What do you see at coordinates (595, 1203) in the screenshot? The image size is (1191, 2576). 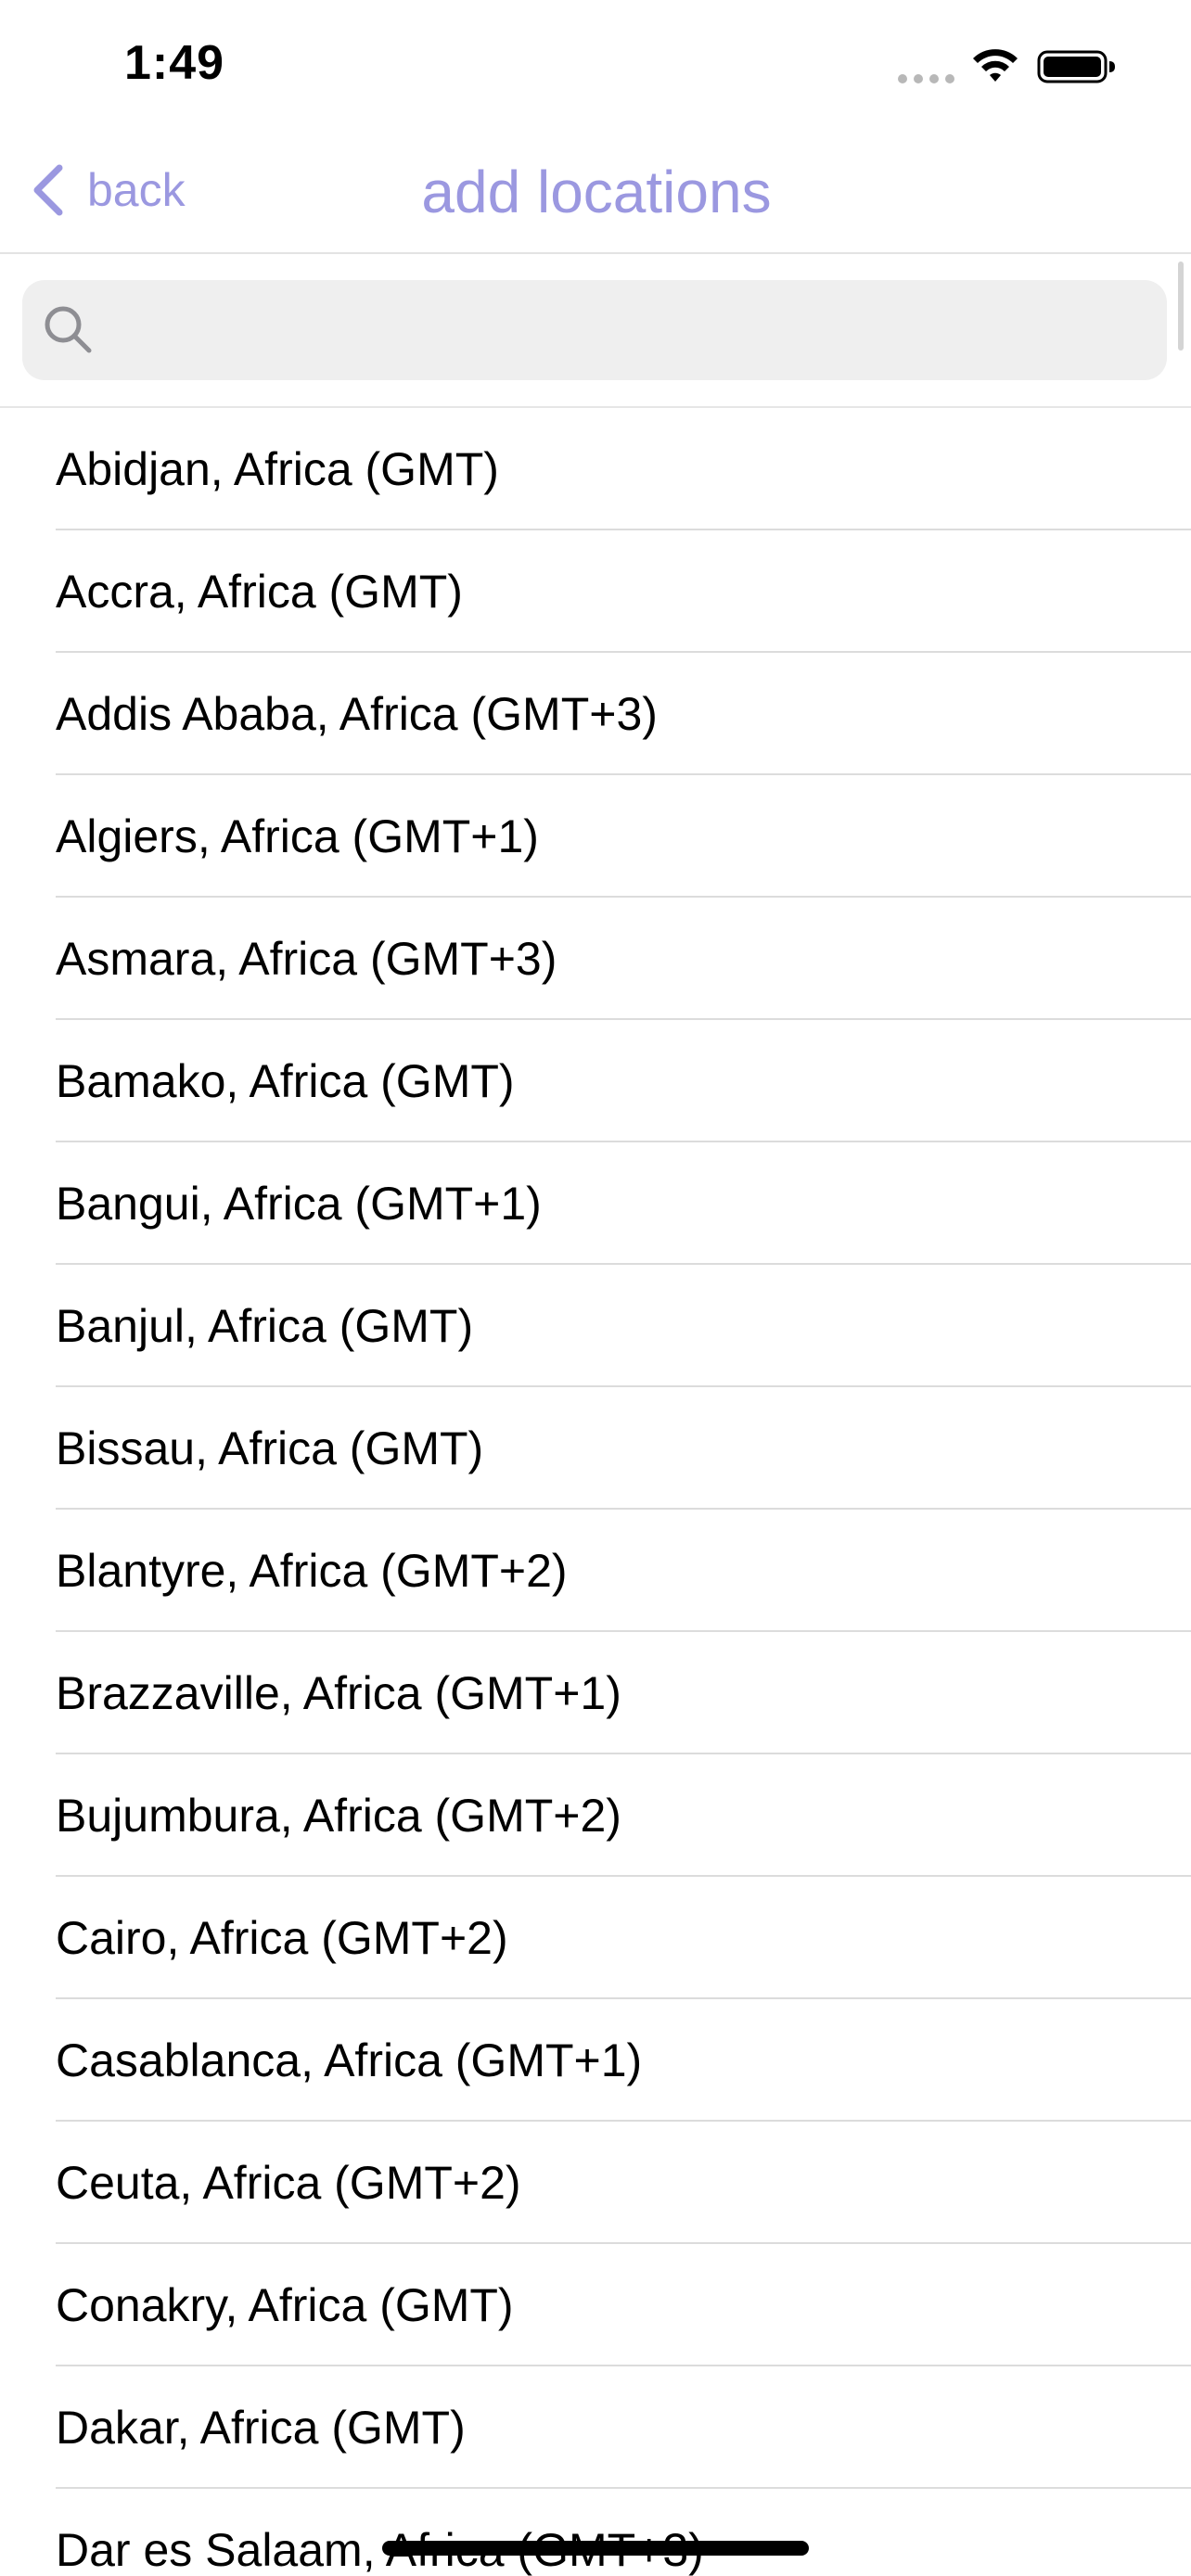 I see `list-item: Bangui, Africa (GMT+1)` at bounding box center [595, 1203].